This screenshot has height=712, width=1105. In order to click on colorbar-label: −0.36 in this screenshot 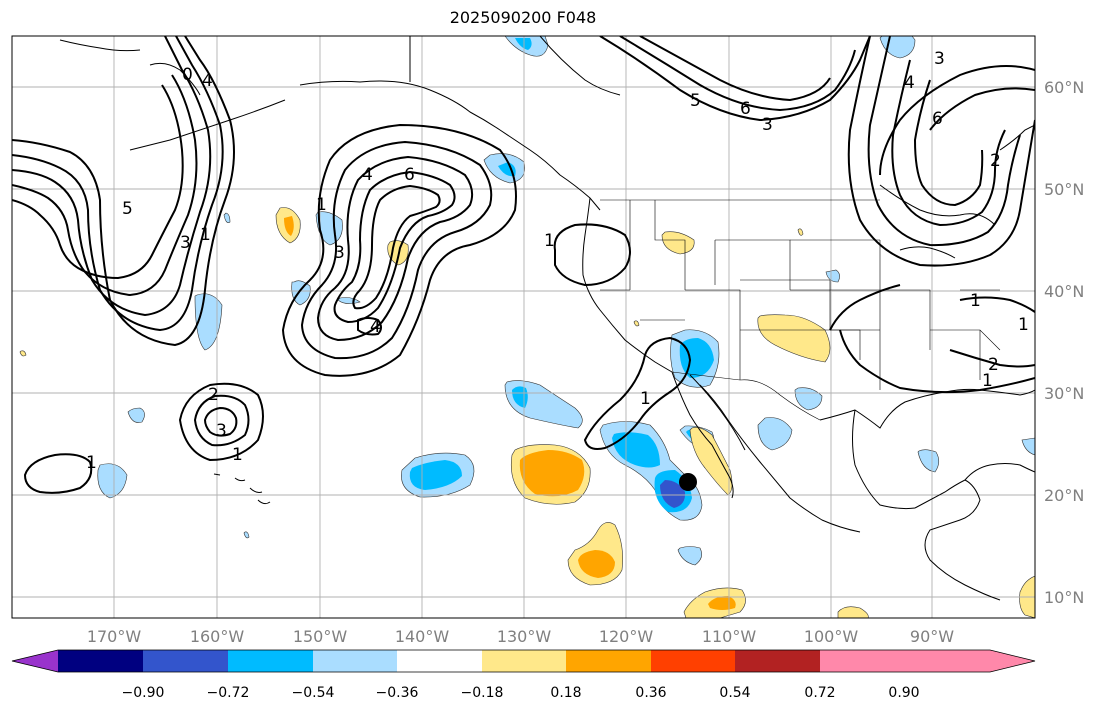, I will do `click(397, 693)`.